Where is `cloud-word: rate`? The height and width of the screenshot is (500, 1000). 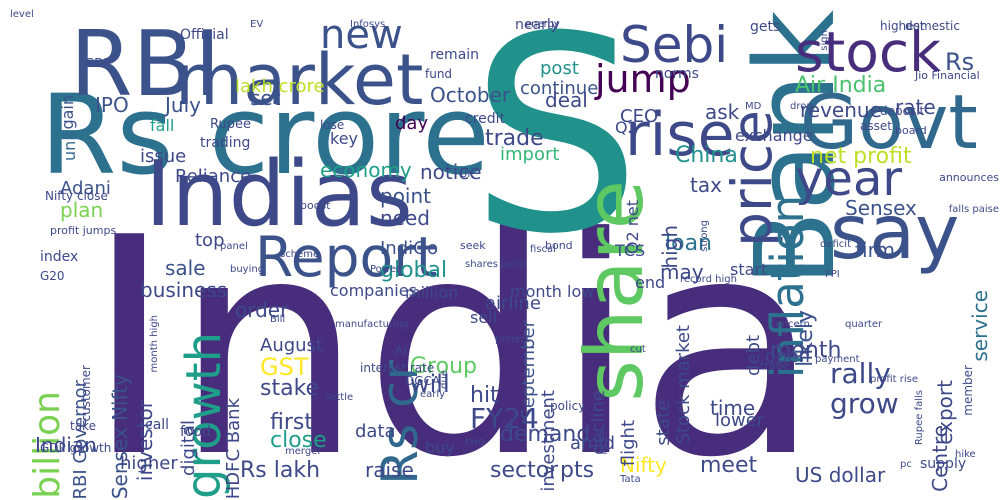
cloud-word: rate is located at coordinates (915, 107).